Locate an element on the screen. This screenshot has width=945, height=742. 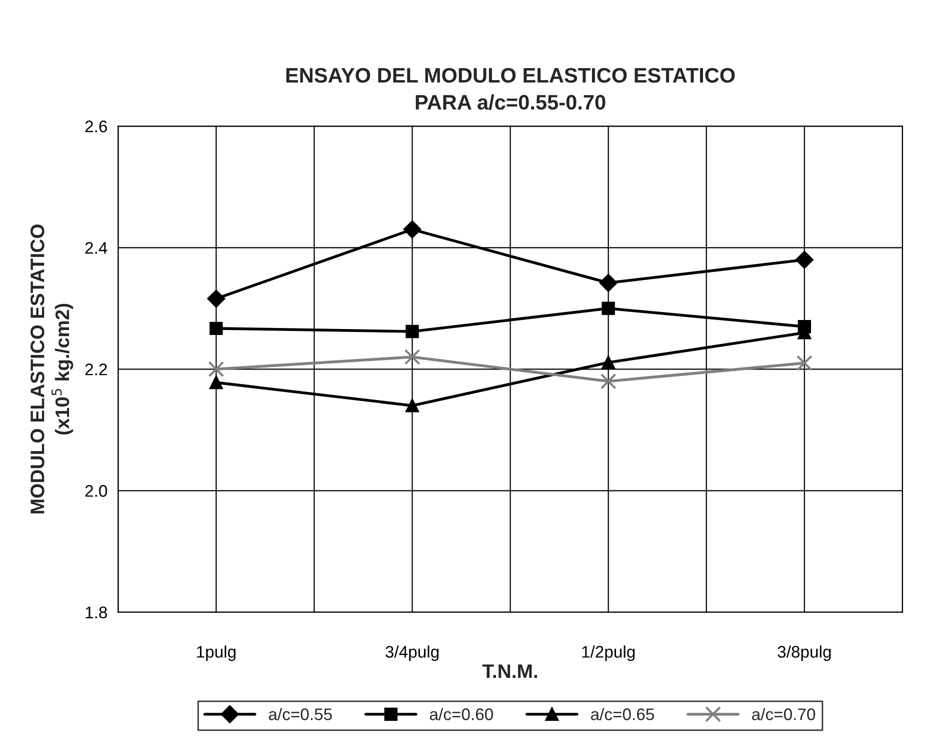
legend-label: a/c=0.60 is located at coordinates (461, 714).